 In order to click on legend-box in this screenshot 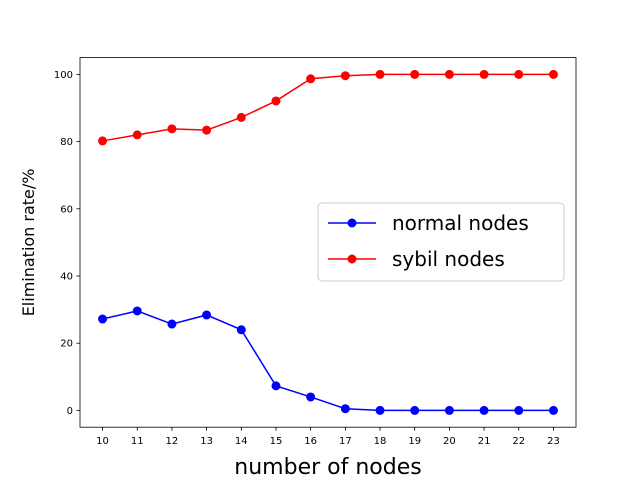, I will do `click(441, 242)`.